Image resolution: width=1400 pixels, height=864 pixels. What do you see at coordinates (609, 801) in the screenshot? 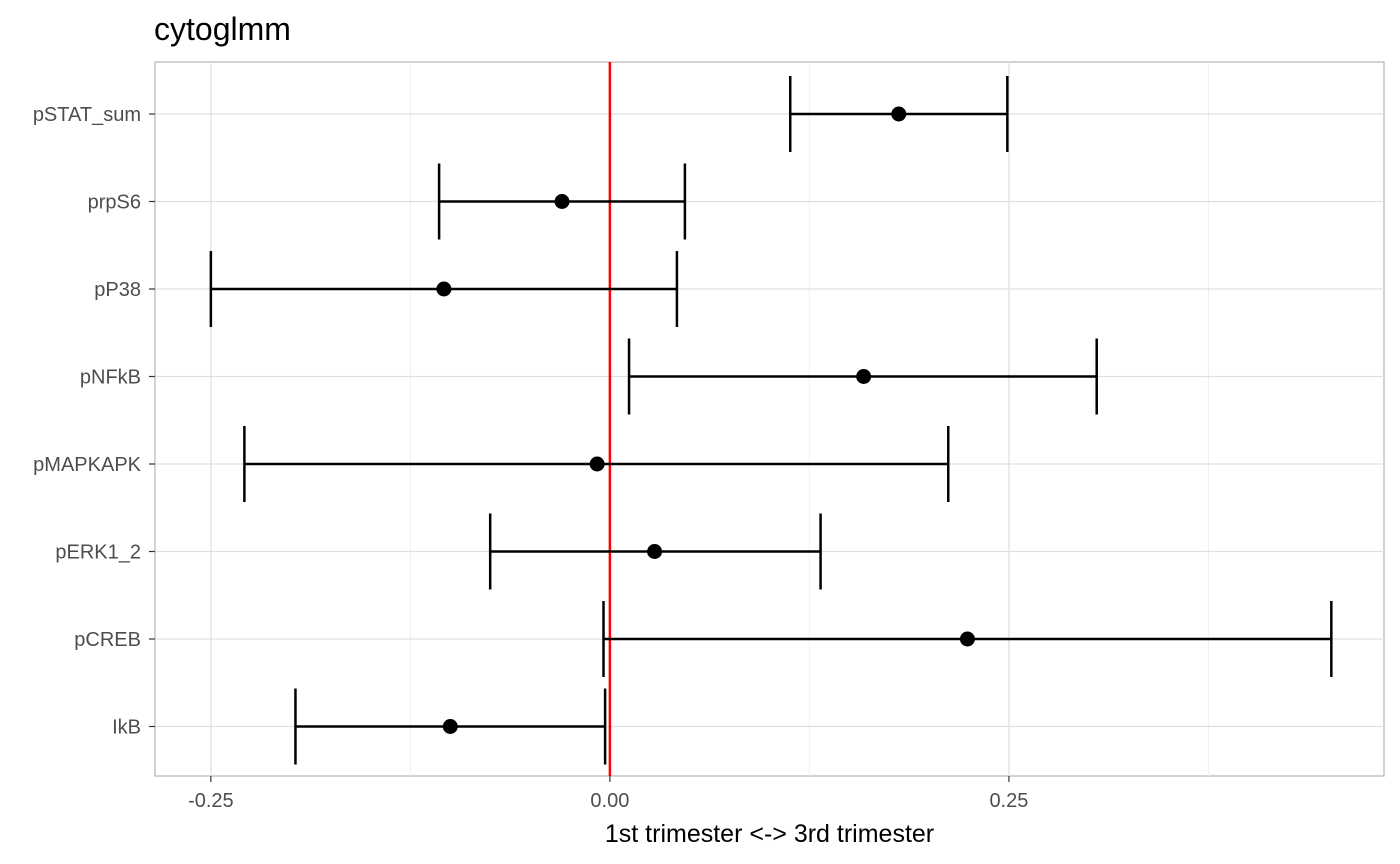
I see `x-tick-label: 0.00` at bounding box center [609, 801].